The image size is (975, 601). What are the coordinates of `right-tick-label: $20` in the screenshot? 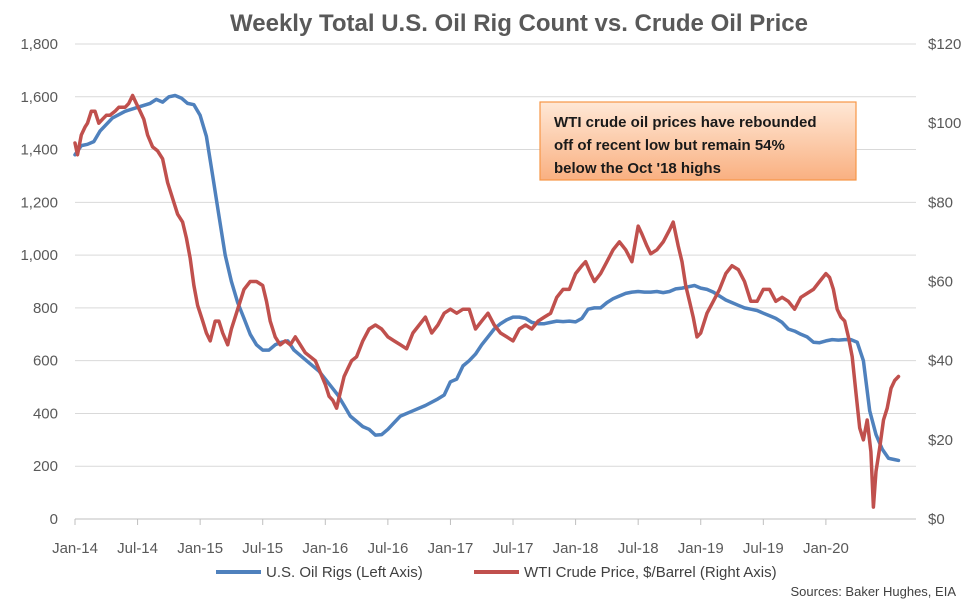 It's located at (940, 440).